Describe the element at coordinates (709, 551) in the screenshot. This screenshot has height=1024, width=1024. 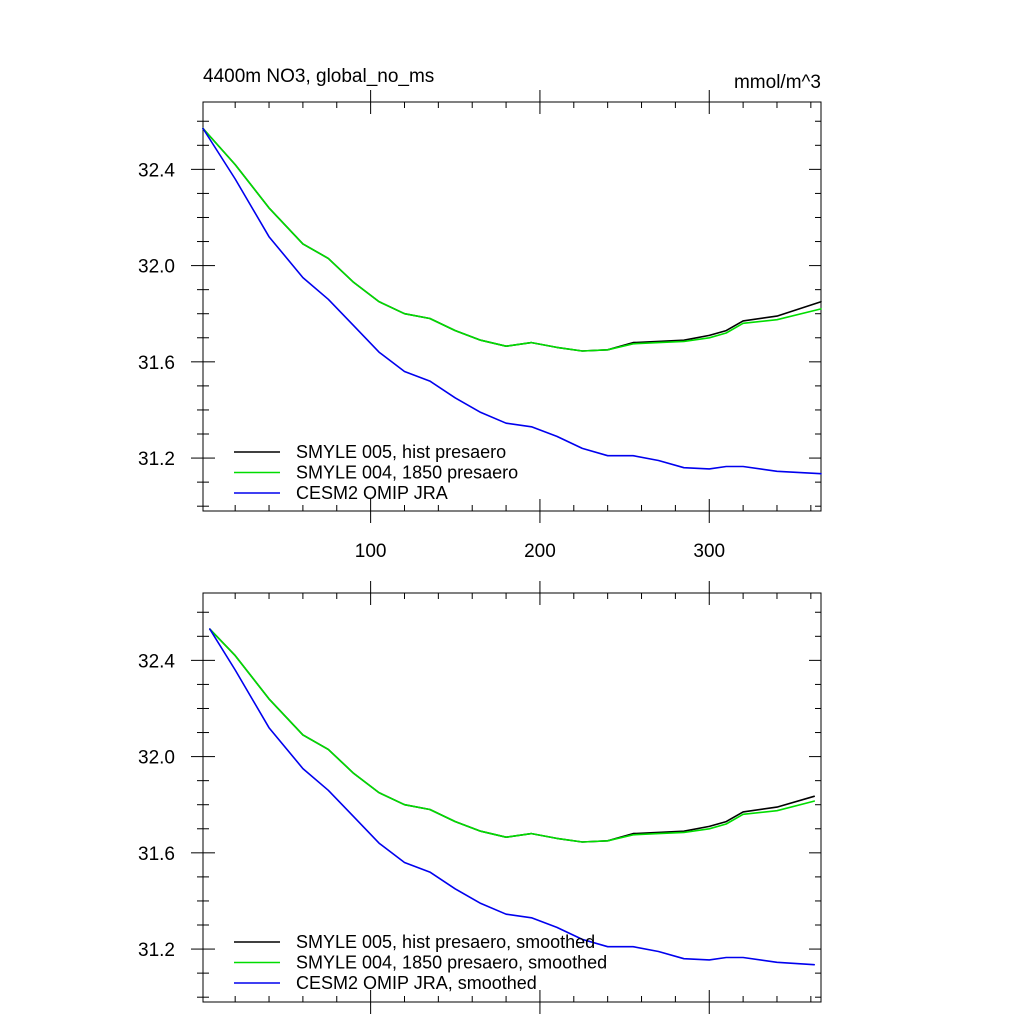
I see `x-tick-label: 300` at that location.